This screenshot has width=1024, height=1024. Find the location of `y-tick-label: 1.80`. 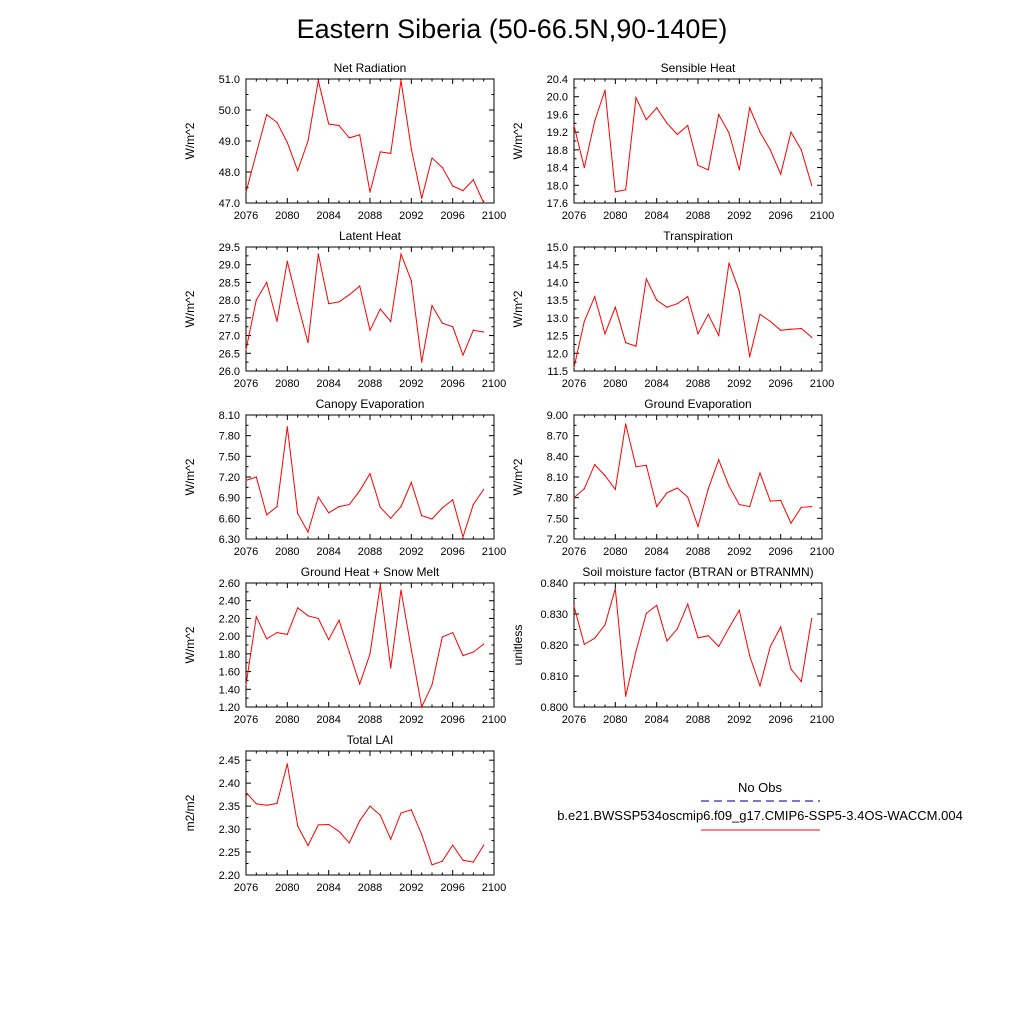

y-tick-label: 1.80 is located at coordinates (229, 655).